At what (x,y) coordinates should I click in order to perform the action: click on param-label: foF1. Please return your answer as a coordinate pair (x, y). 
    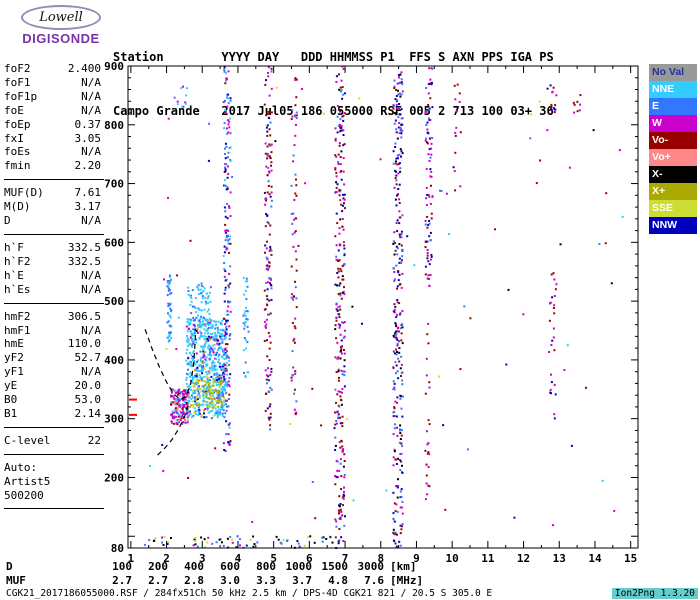
    Looking at the image, I should click on (17, 82).